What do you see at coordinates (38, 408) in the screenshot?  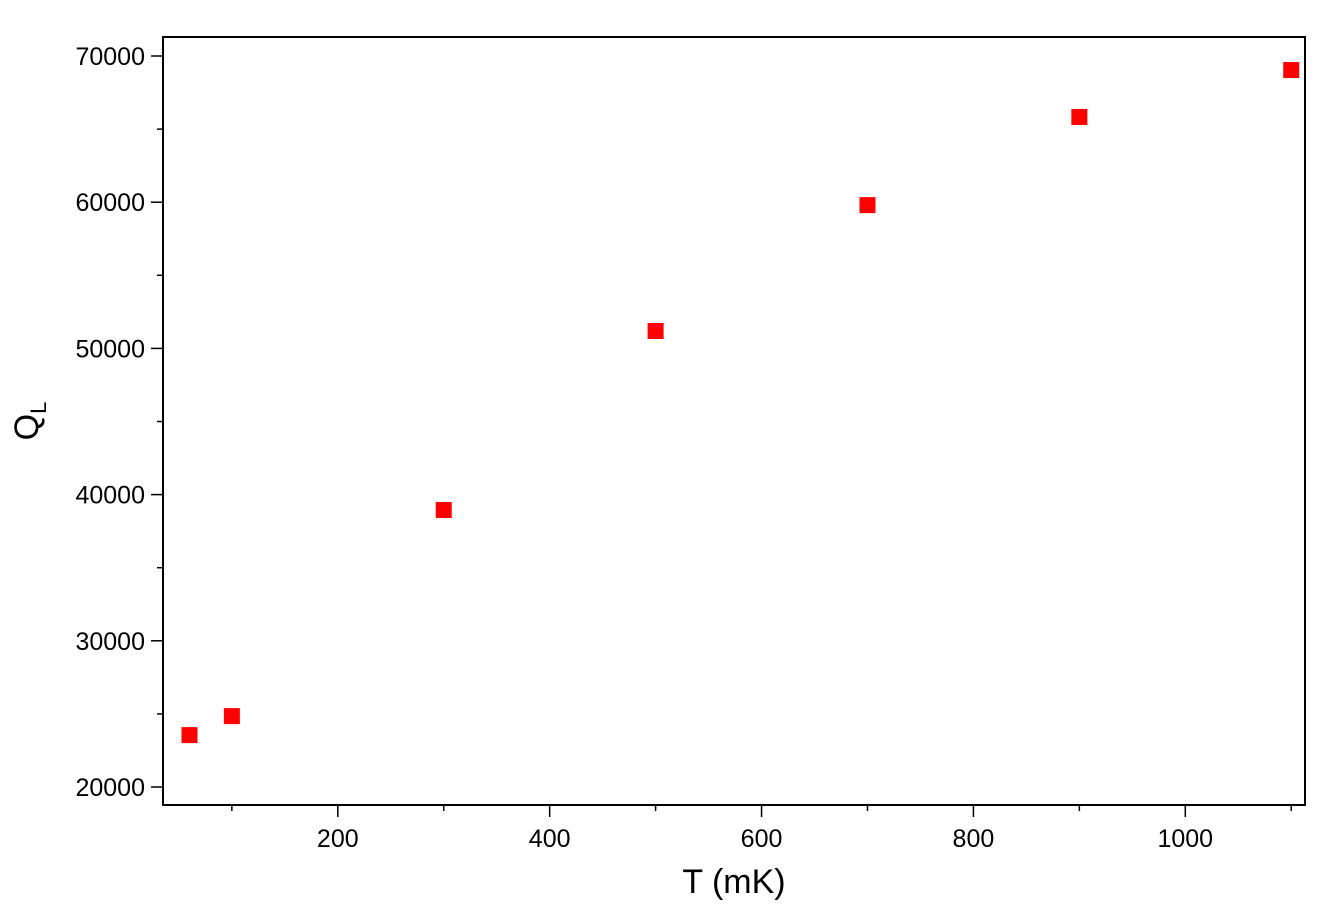 I see `y-axis-label-sub: L` at bounding box center [38, 408].